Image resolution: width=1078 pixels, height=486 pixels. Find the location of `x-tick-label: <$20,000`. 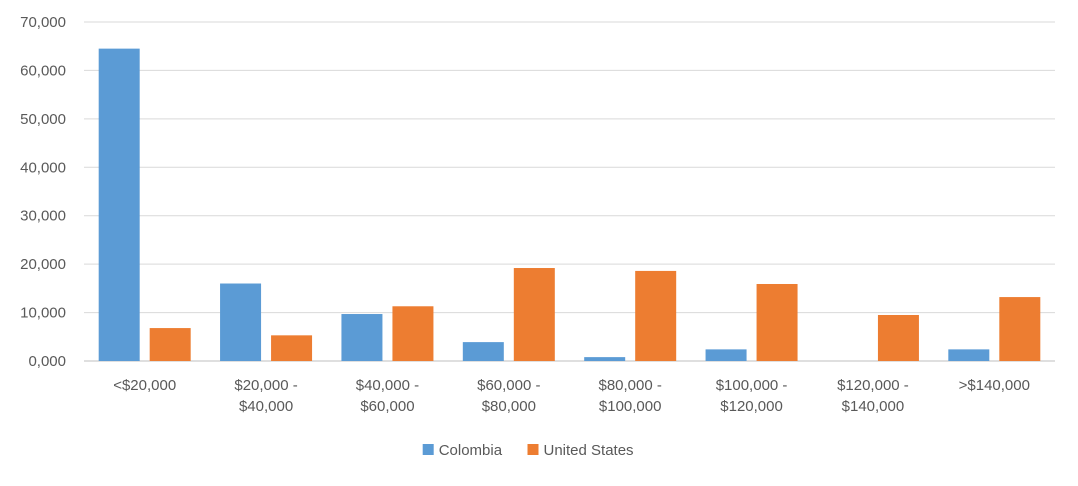

x-tick-label: <$20,000 is located at coordinates (144, 385).